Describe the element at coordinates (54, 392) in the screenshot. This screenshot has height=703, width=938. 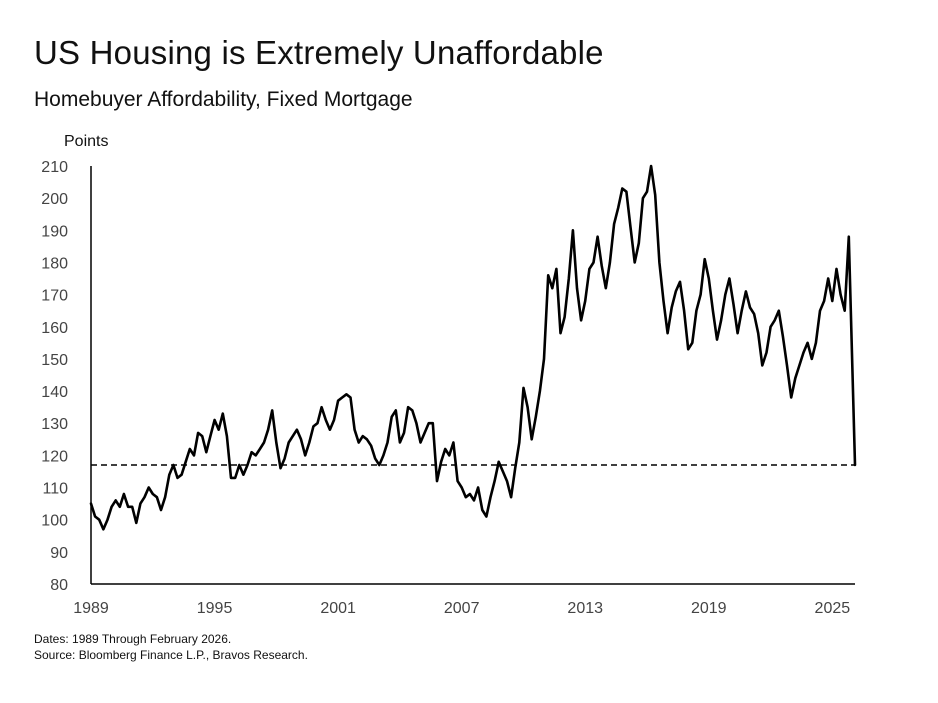
I see `y-tick-label: 140` at that location.